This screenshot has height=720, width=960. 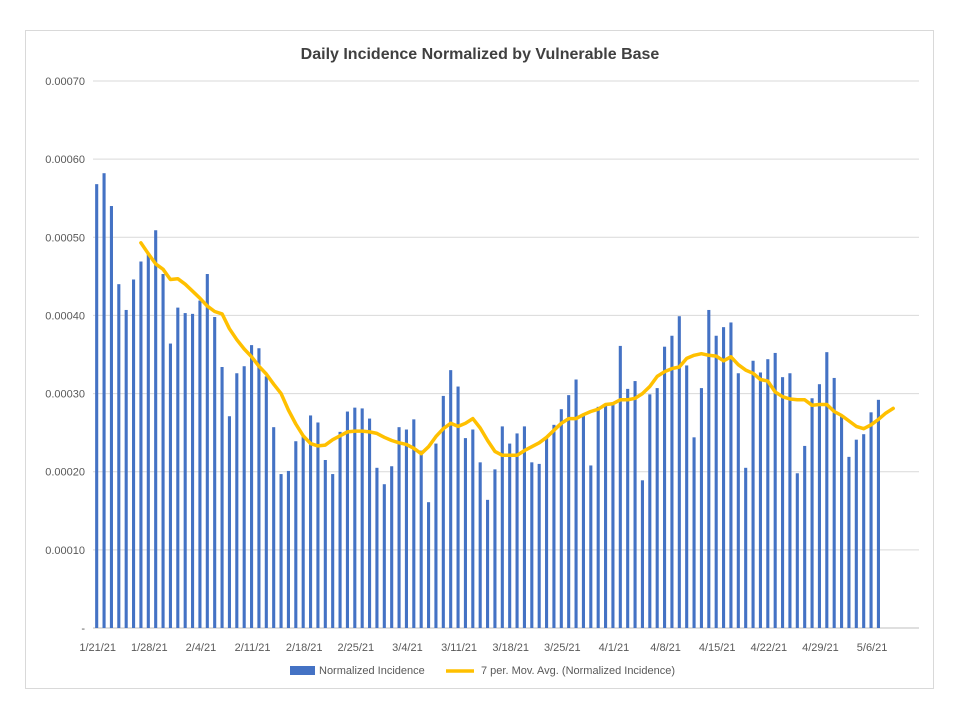 What do you see at coordinates (510, 648) in the screenshot?
I see `x-tick-label: 3/18/21` at bounding box center [510, 648].